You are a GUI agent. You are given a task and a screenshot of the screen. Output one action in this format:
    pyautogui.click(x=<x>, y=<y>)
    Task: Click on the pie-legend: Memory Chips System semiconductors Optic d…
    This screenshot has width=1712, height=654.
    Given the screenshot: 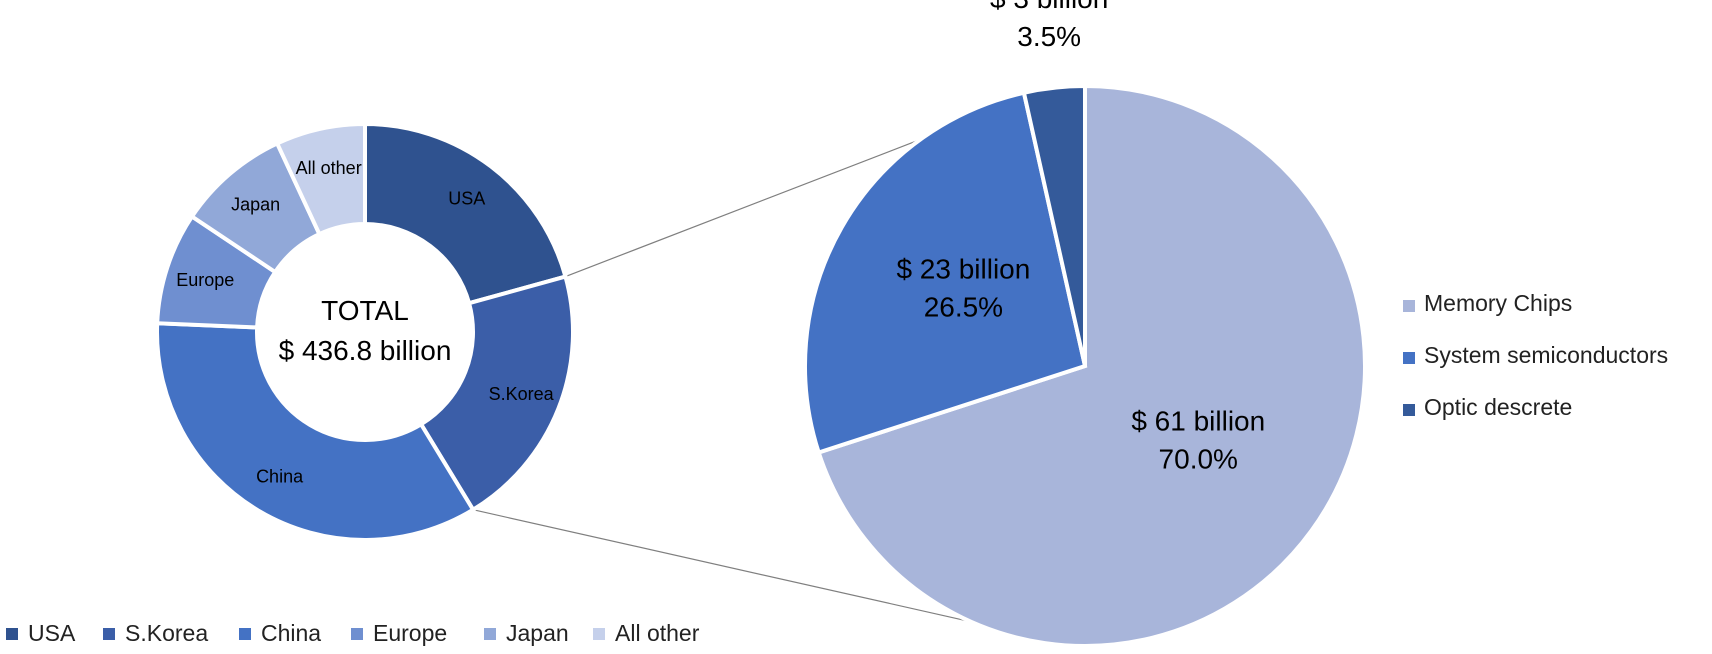 What is the action you would take?
    pyautogui.click(x=1535, y=355)
    